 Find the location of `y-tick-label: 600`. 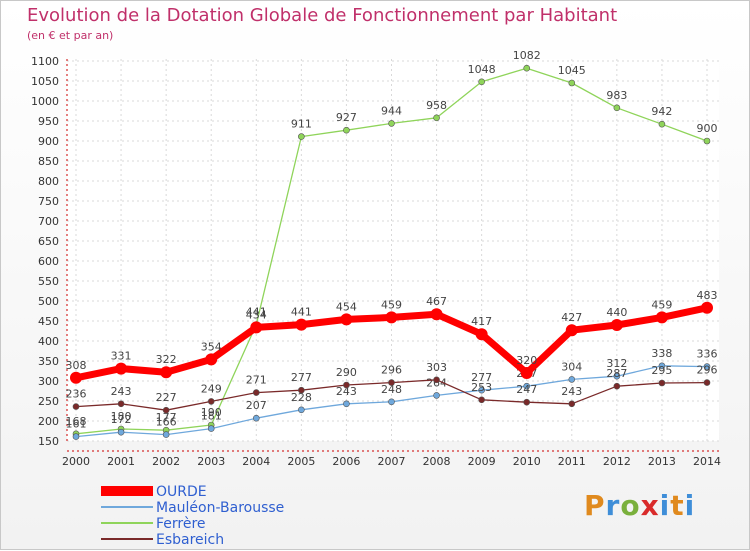

y-tick-label: 600 is located at coordinates (48, 261).